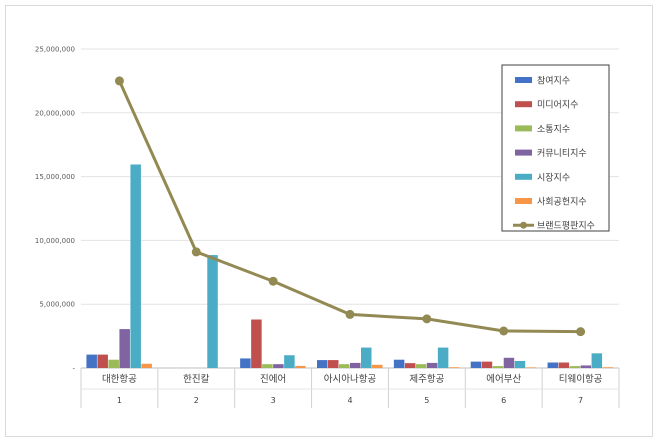  I want to click on x-category-label: 한진칼, so click(196, 379).